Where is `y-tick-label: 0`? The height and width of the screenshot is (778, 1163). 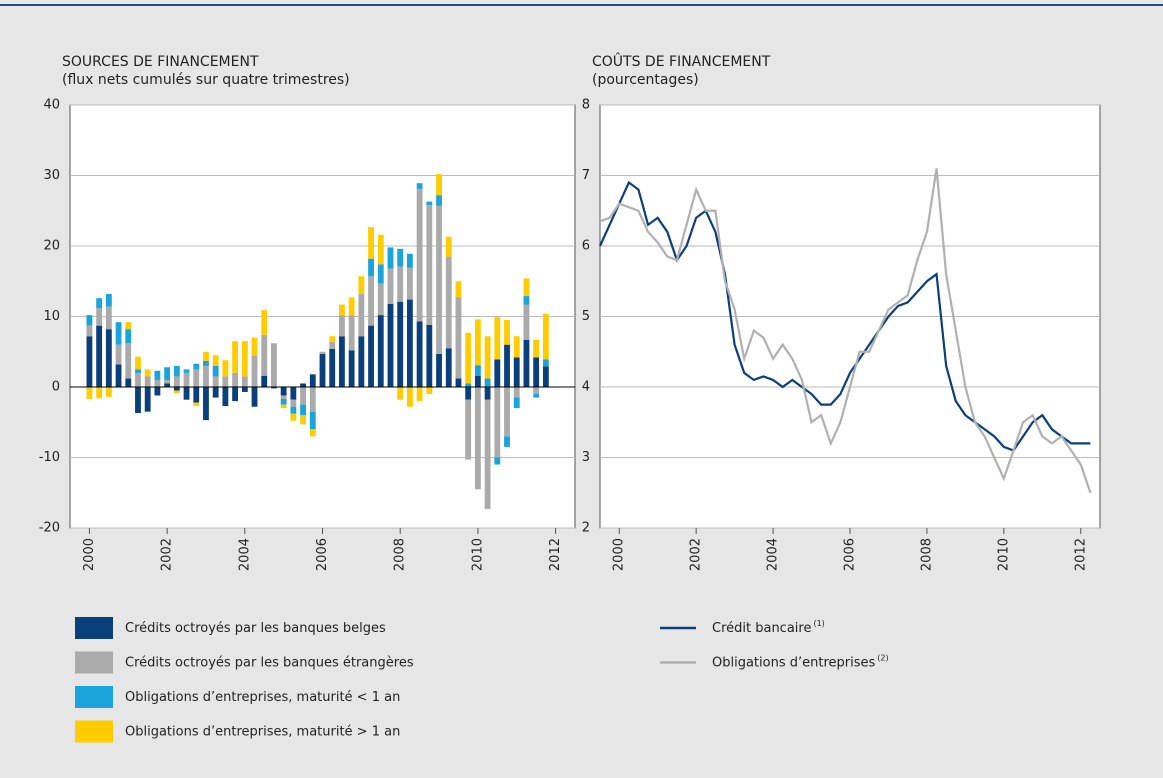
y-tick-label: 0 is located at coordinates (56, 387).